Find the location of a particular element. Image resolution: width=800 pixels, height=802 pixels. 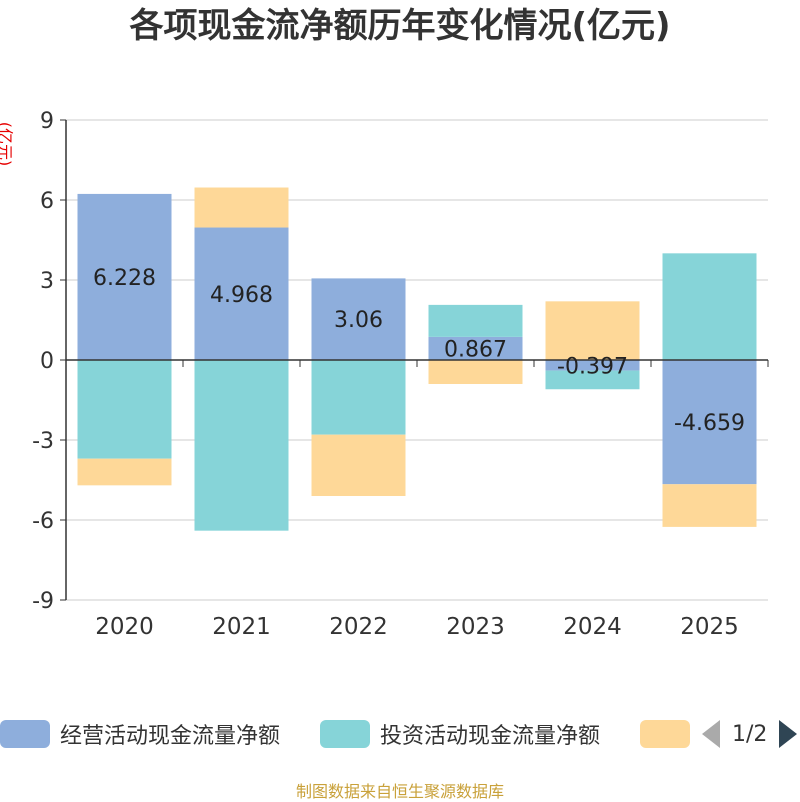

bar-financing-2022 is located at coordinates (358, 465).